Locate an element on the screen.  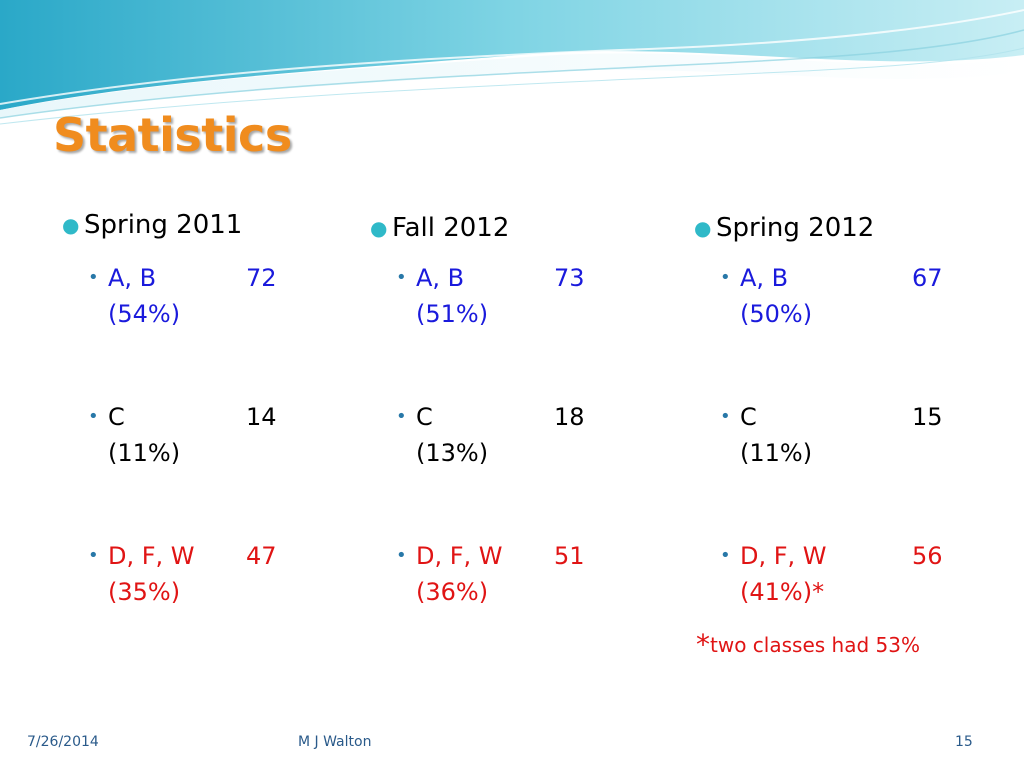
grade-count: 51 is located at coordinates (569, 556).